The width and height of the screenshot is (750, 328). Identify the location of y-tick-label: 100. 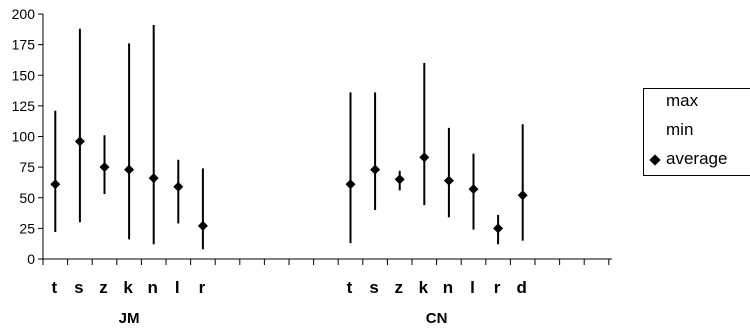
(24, 137).